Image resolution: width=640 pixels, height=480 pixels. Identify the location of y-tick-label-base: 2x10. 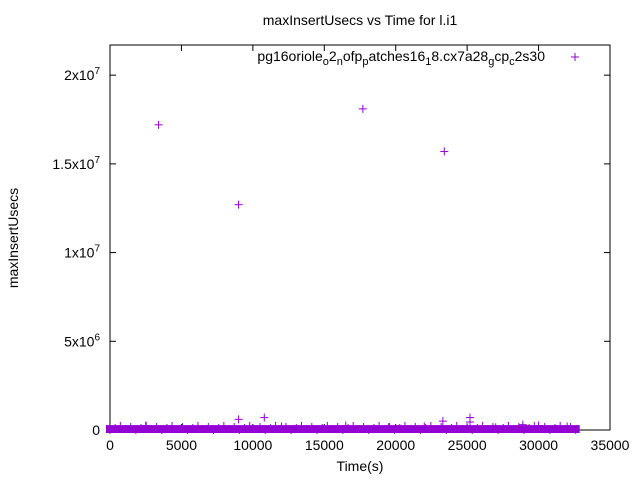
(79, 75).